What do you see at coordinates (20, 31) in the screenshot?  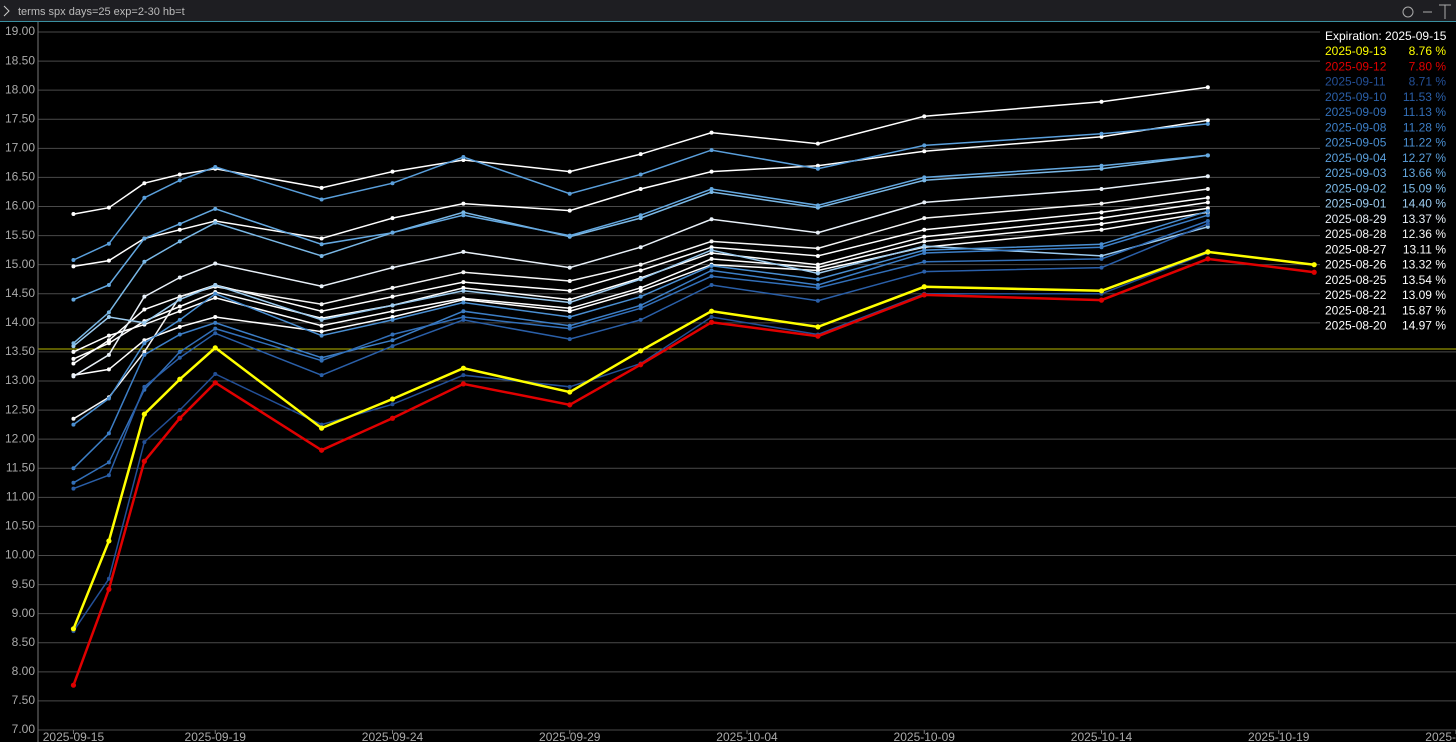 I see `y-tick-label: 19.00` at bounding box center [20, 31].